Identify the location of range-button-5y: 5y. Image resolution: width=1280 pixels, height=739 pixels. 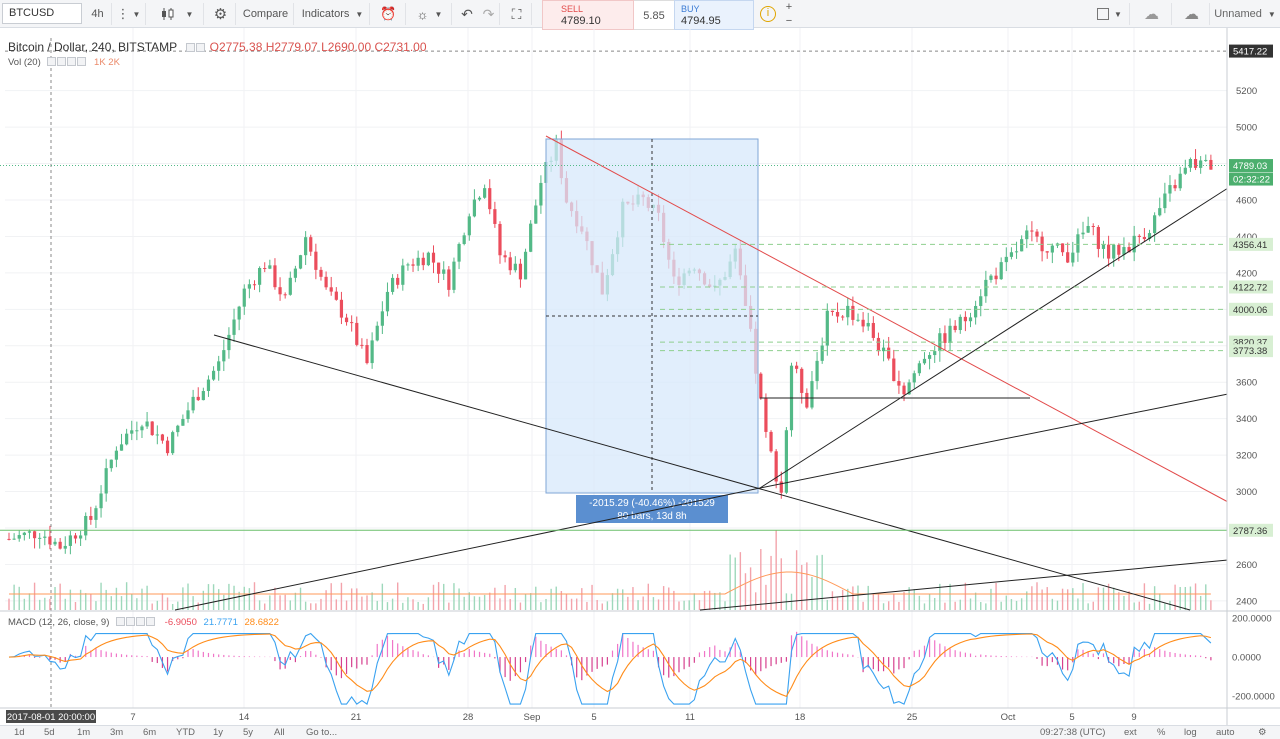
(248, 732).